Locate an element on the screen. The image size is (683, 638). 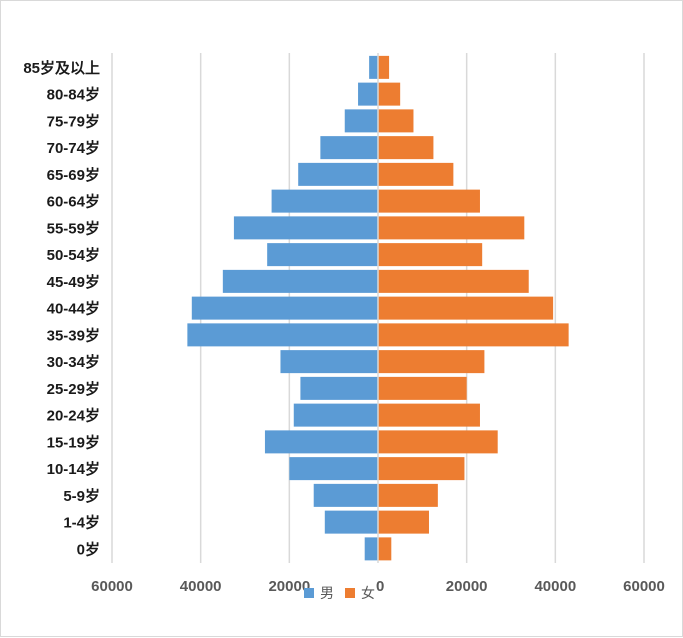
legend-label-male: 男 is located at coordinates (327, 594).